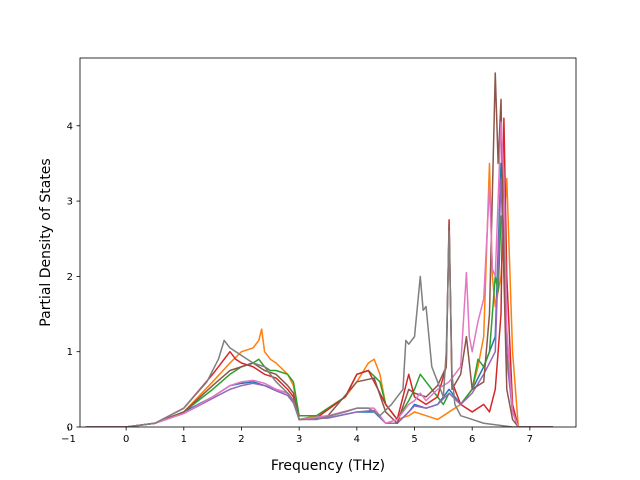  I want to click on x-tick-label: 5, so click(414, 439).